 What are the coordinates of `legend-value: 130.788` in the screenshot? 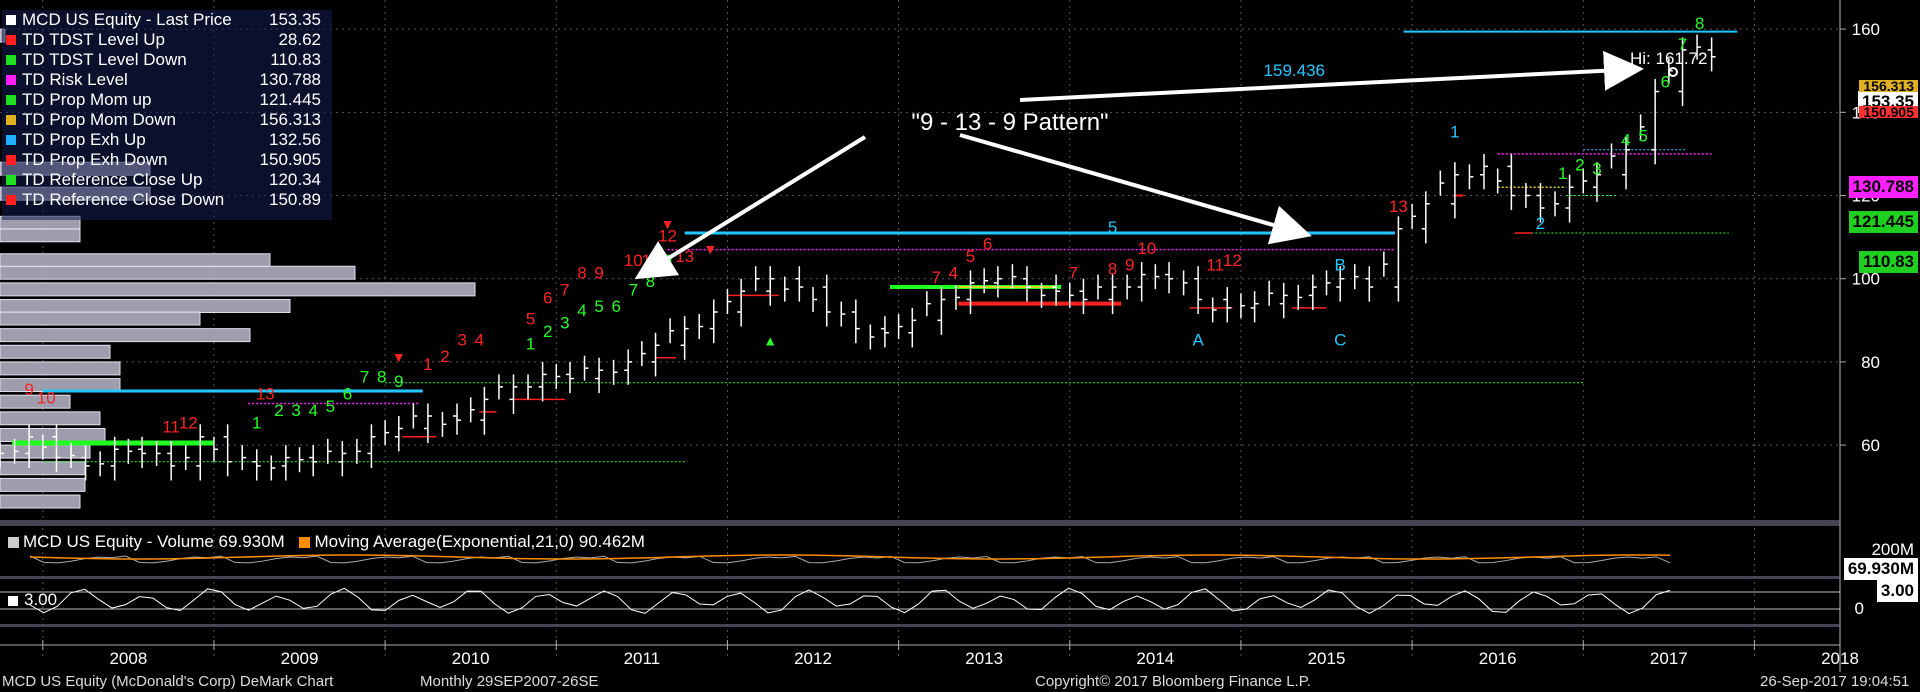 It's located at (290, 79).